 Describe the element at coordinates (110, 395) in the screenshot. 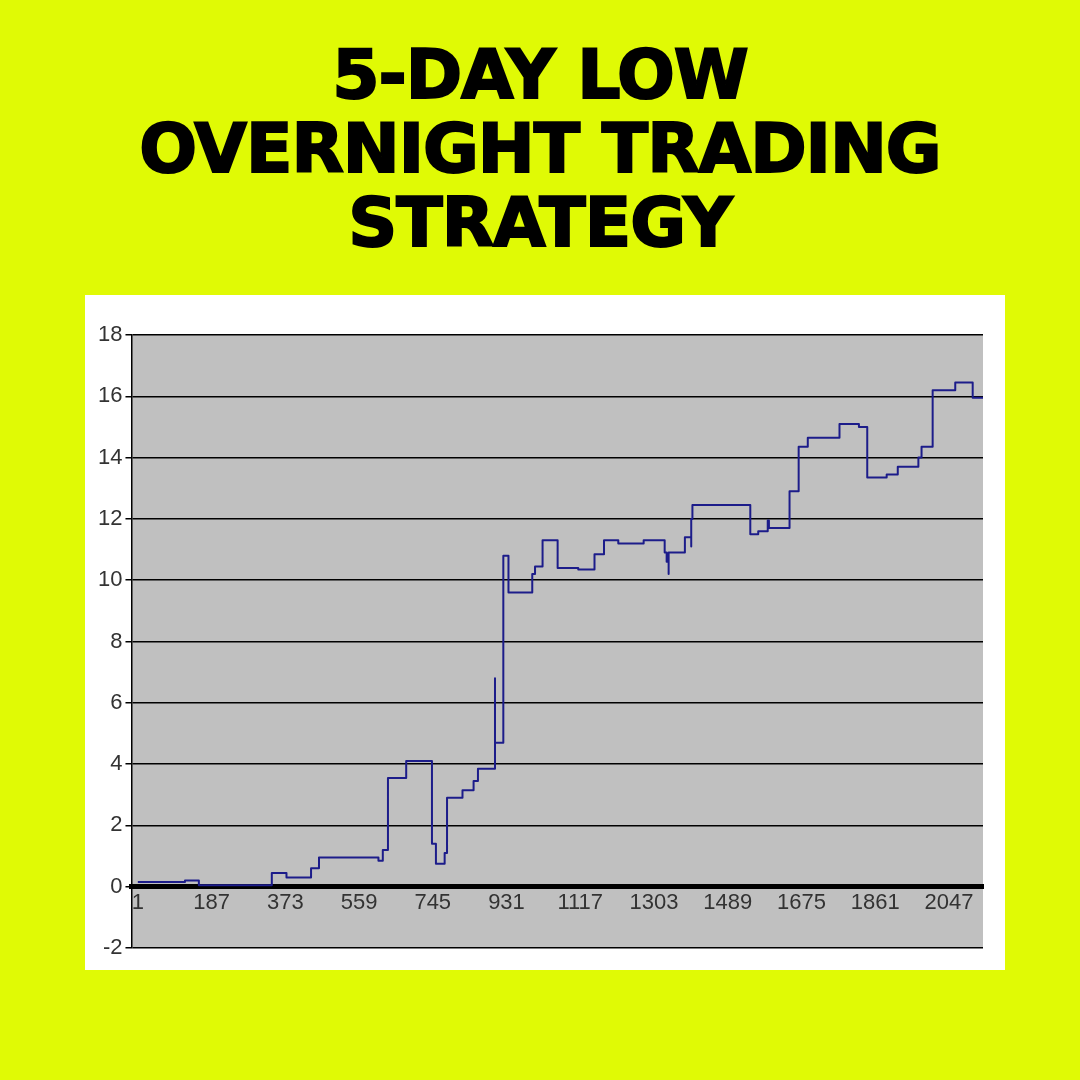

I see `y-tick-label: 16` at that location.